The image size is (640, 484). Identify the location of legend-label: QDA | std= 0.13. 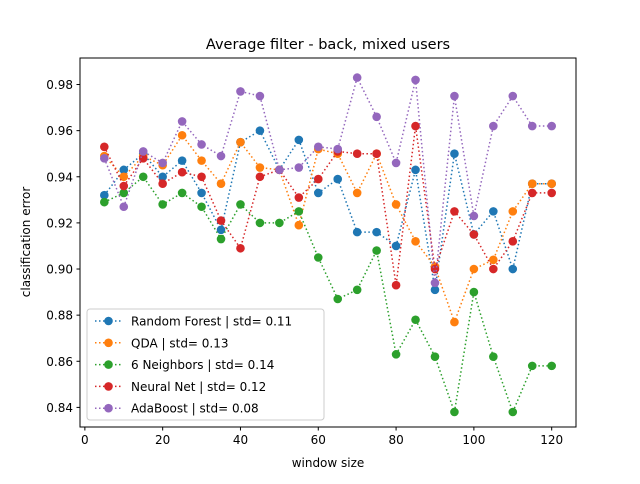
(180, 343).